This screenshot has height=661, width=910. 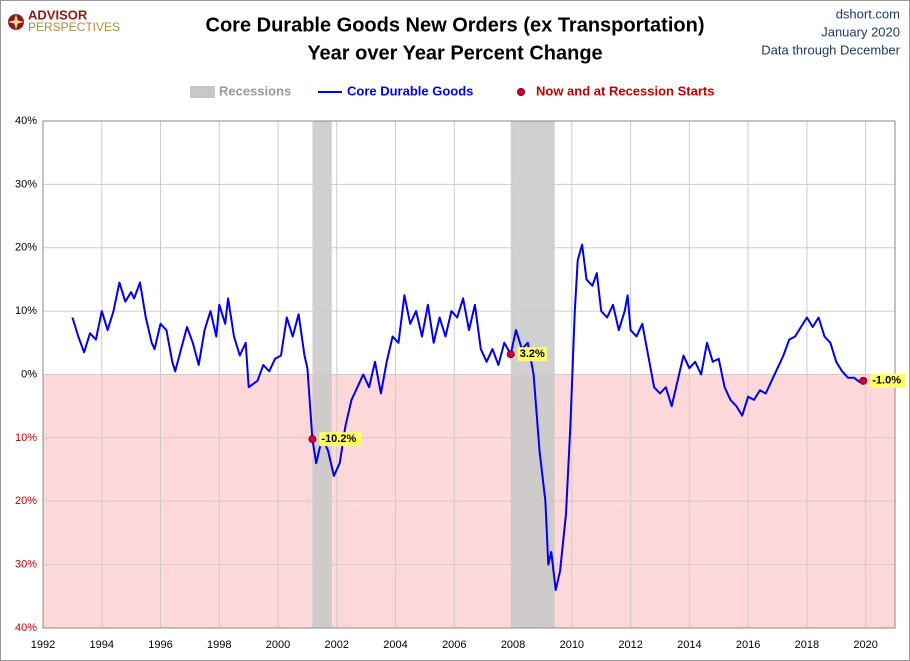 I want to click on chart-subtitle: Year over Year Percent Change, so click(x=454, y=53).